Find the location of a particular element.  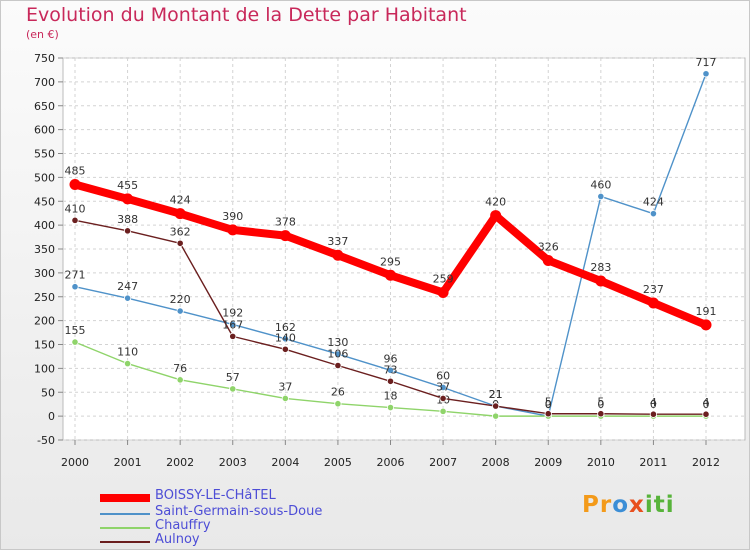

data-label: 388 is located at coordinates (127, 219).